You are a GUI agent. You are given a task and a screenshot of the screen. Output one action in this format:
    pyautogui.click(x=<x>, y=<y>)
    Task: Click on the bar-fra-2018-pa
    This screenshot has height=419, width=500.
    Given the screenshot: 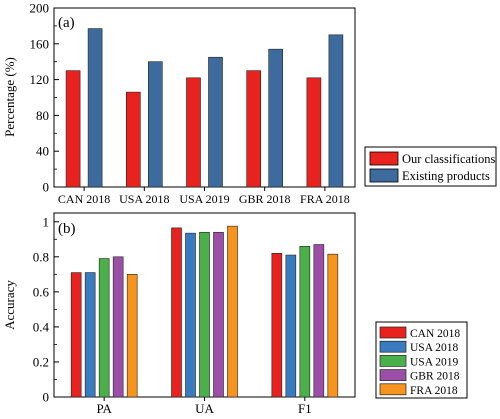 What is the action you would take?
    pyautogui.click(x=132, y=336)
    